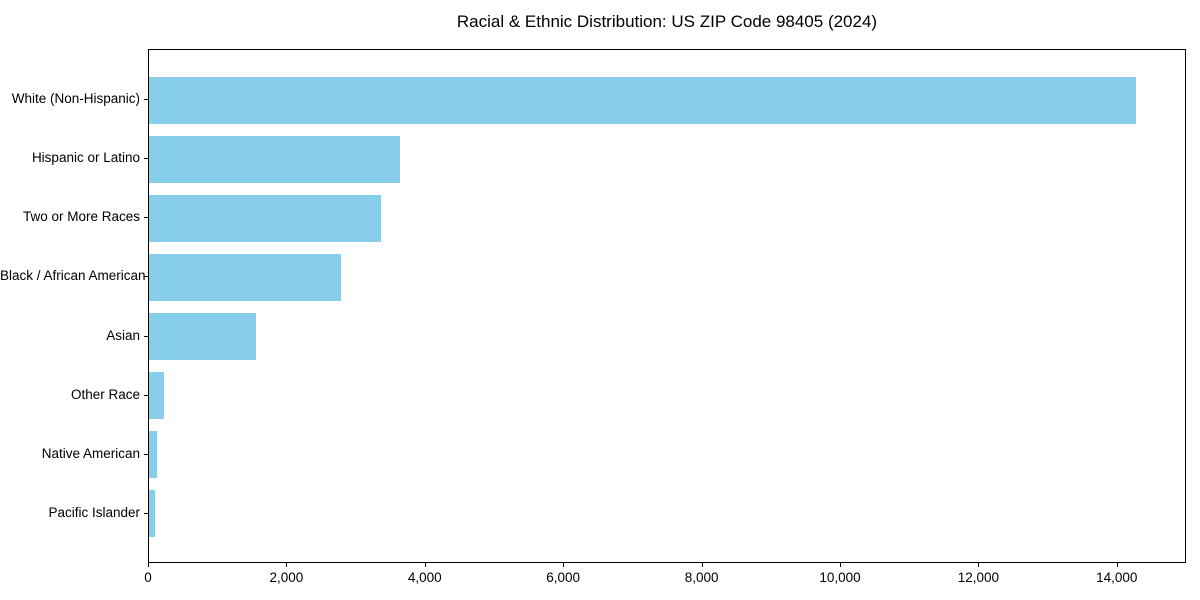  I want to click on y-tick-label-asian: Asian, so click(123, 335).